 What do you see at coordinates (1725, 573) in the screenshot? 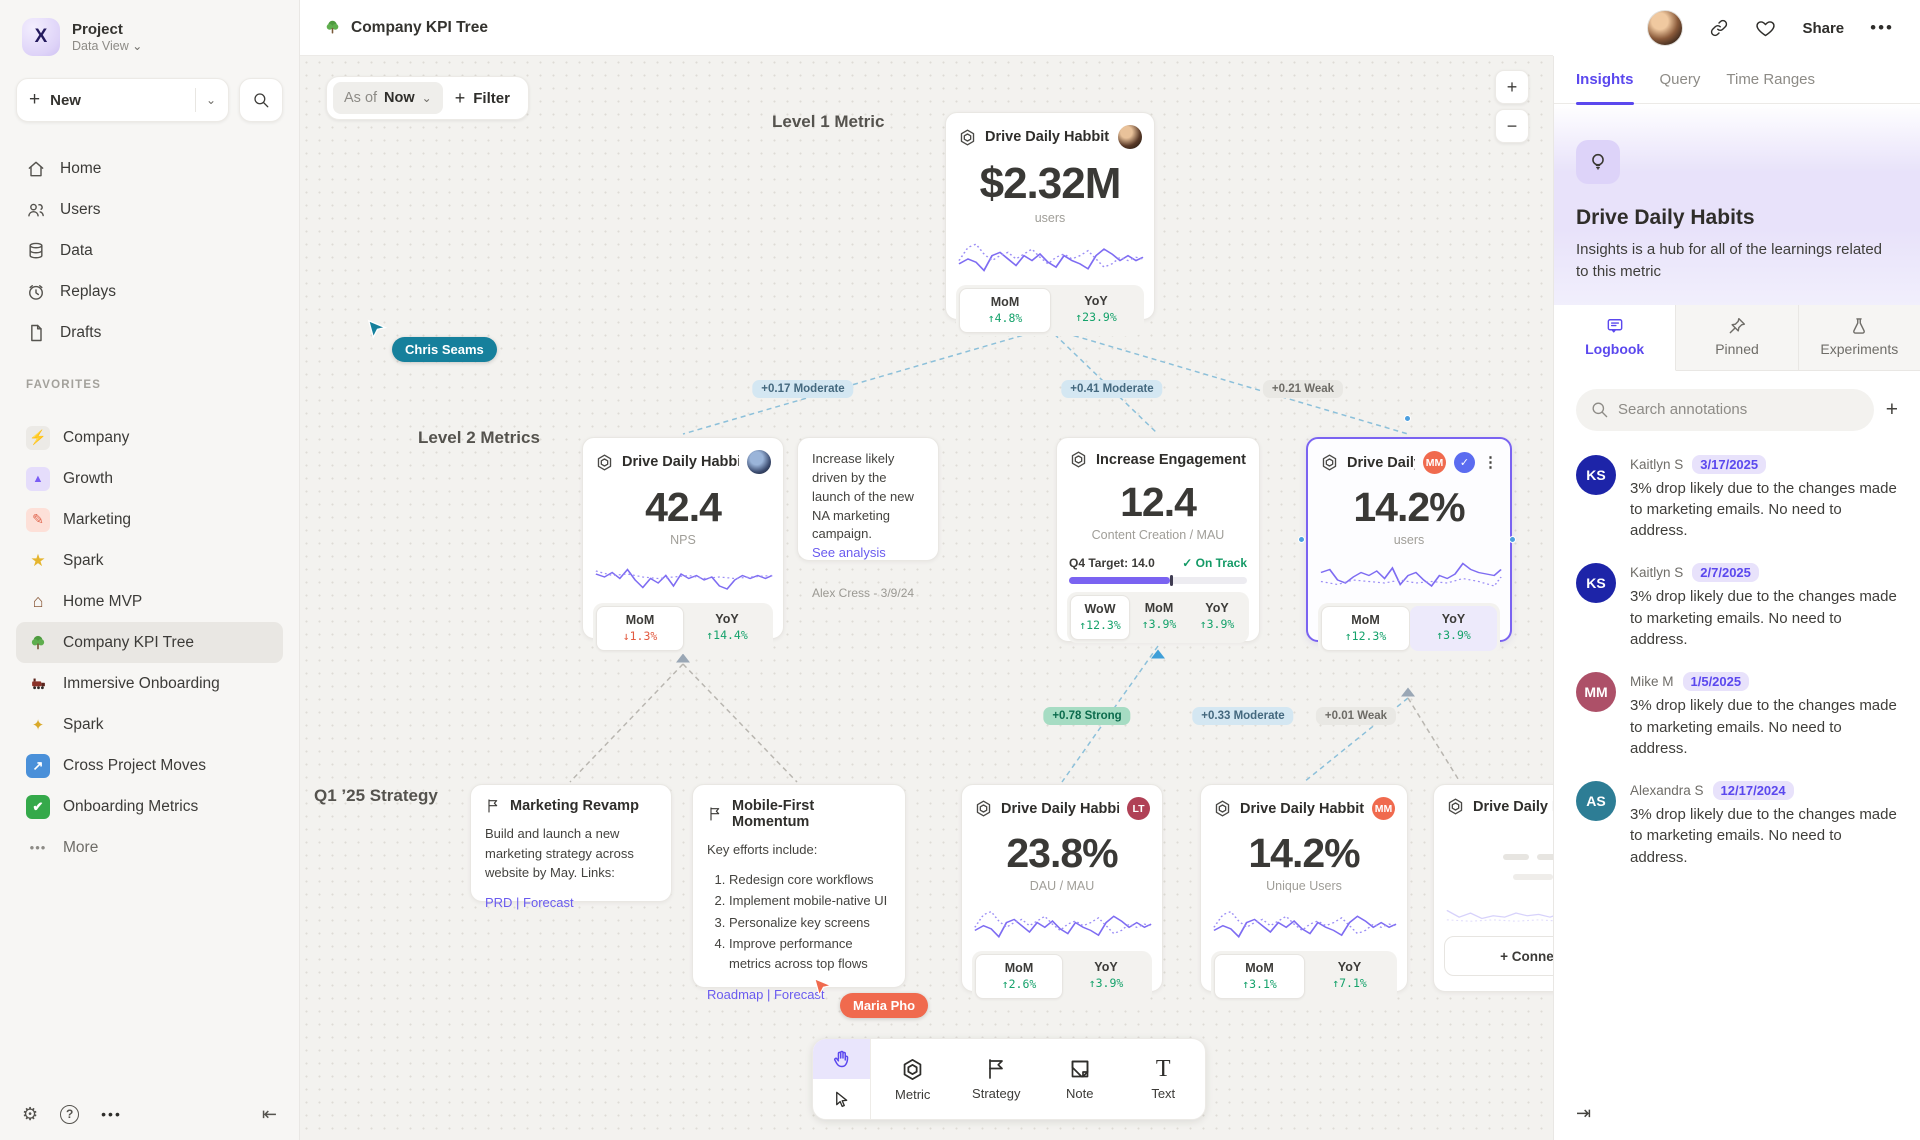
I see `annotation-date: 2/7/2025` at bounding box center [1725, 573].